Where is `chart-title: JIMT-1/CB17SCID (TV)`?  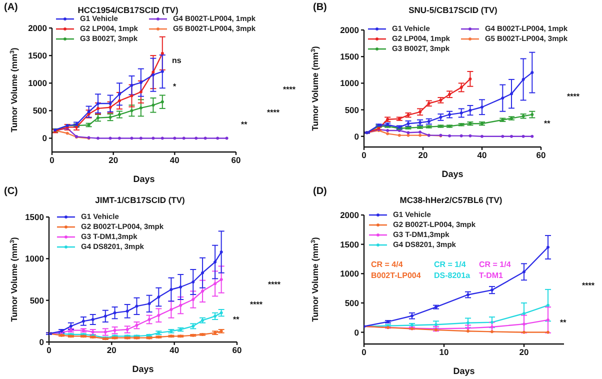
chart-title: JIMT-1/CB17SCID (TV) is located at coordinates (140, 200).